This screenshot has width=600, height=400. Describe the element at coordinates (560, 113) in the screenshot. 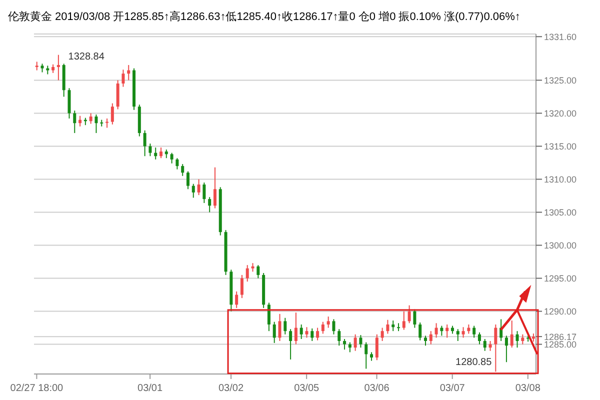

I see `y-tick-label: 1320.00` at that location.